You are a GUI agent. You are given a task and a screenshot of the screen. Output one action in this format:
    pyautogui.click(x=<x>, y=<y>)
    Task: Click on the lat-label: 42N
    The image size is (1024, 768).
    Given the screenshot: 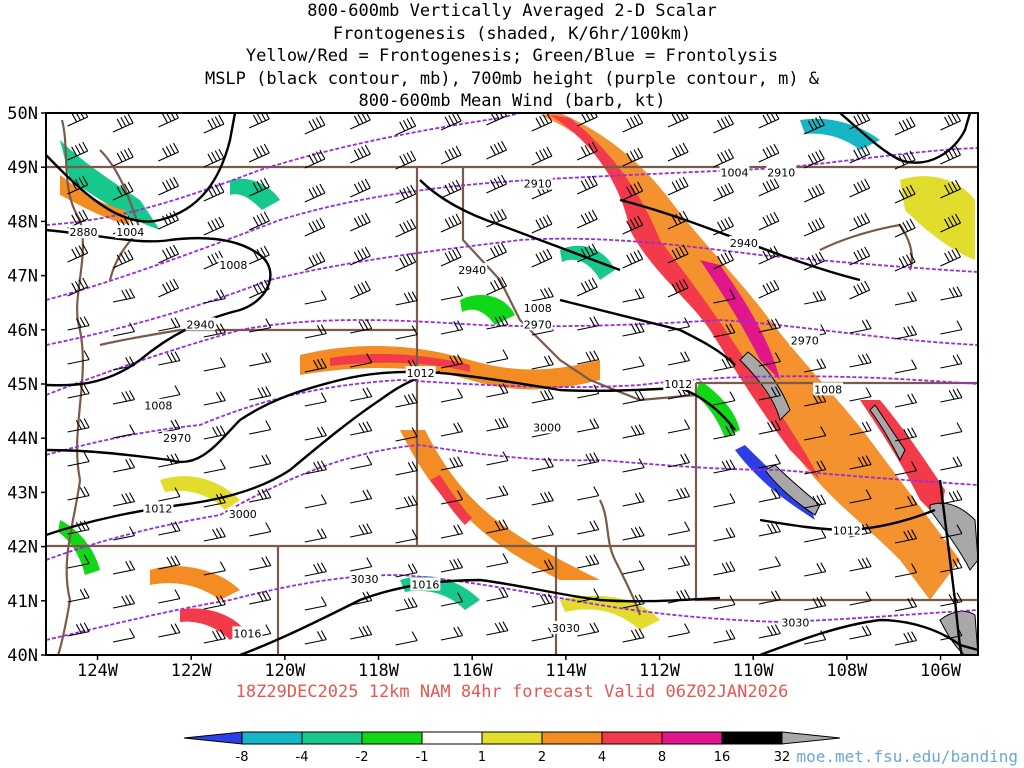 What is the action you would take?
    pyautogui.click(x=22, y=548)
    